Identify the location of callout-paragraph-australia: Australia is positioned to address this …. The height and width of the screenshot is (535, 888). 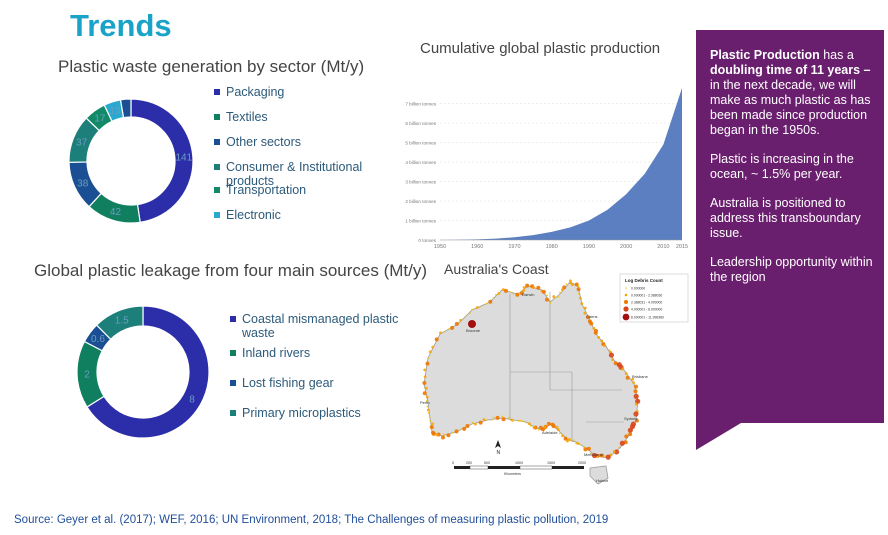
(785, 218).